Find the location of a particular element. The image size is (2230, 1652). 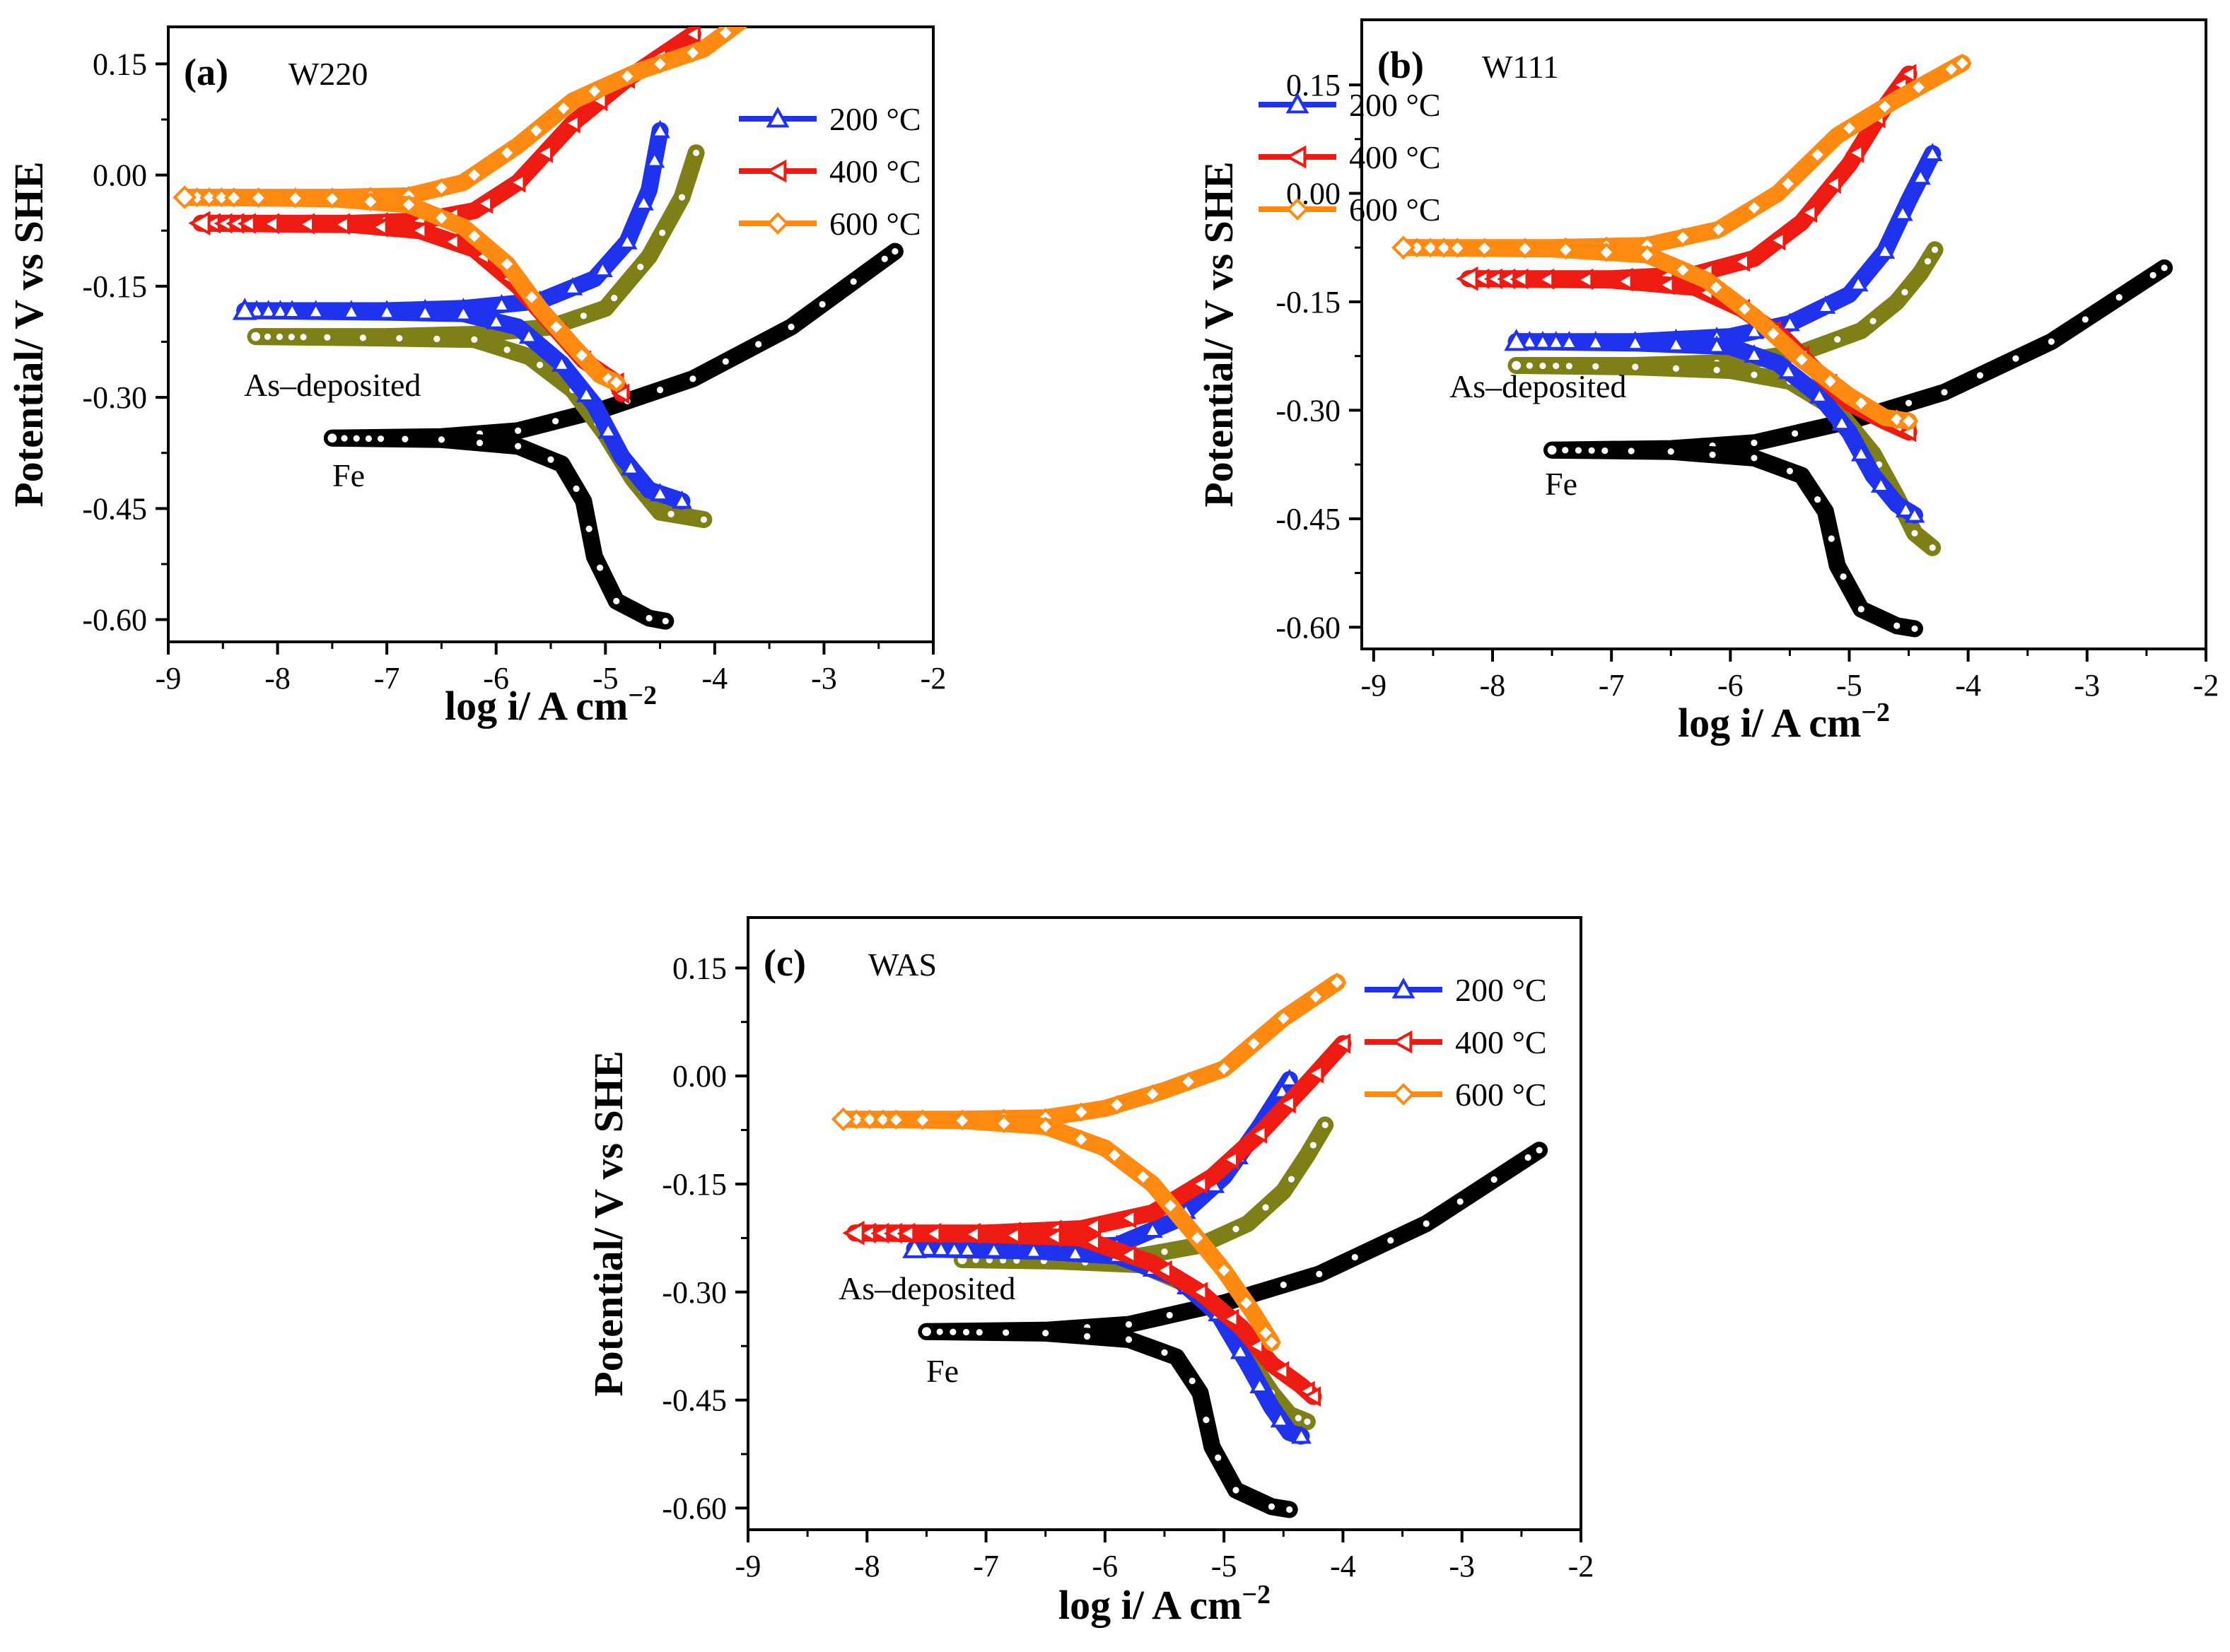

x-tick-label: -5 is located at coordinates (1224, 1566).